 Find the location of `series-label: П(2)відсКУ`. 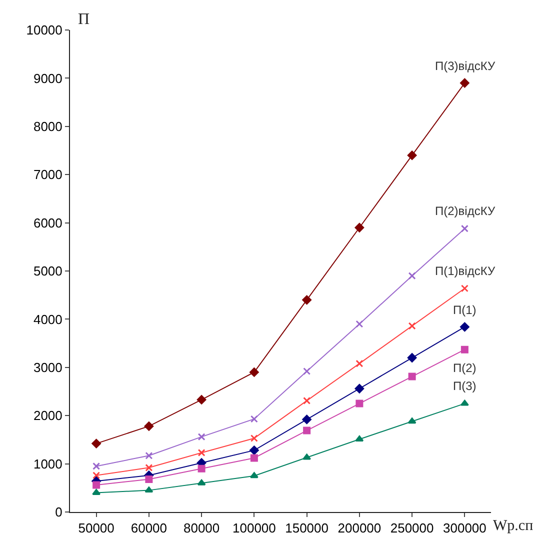

series-label: П(2)відсКУ is located at coordinates (465, 211).